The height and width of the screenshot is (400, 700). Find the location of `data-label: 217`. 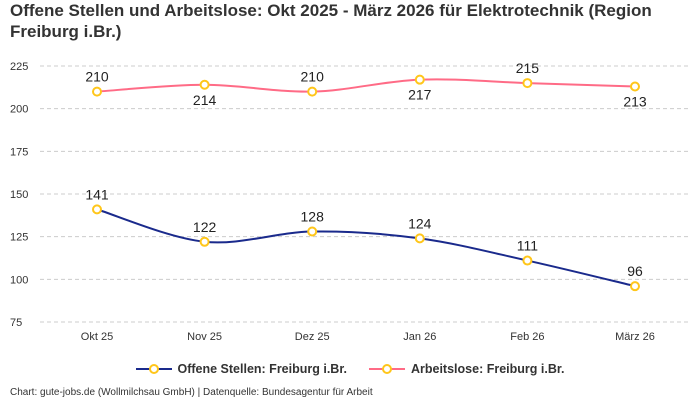

data-label: 217 is located at coordinates (420, 95).